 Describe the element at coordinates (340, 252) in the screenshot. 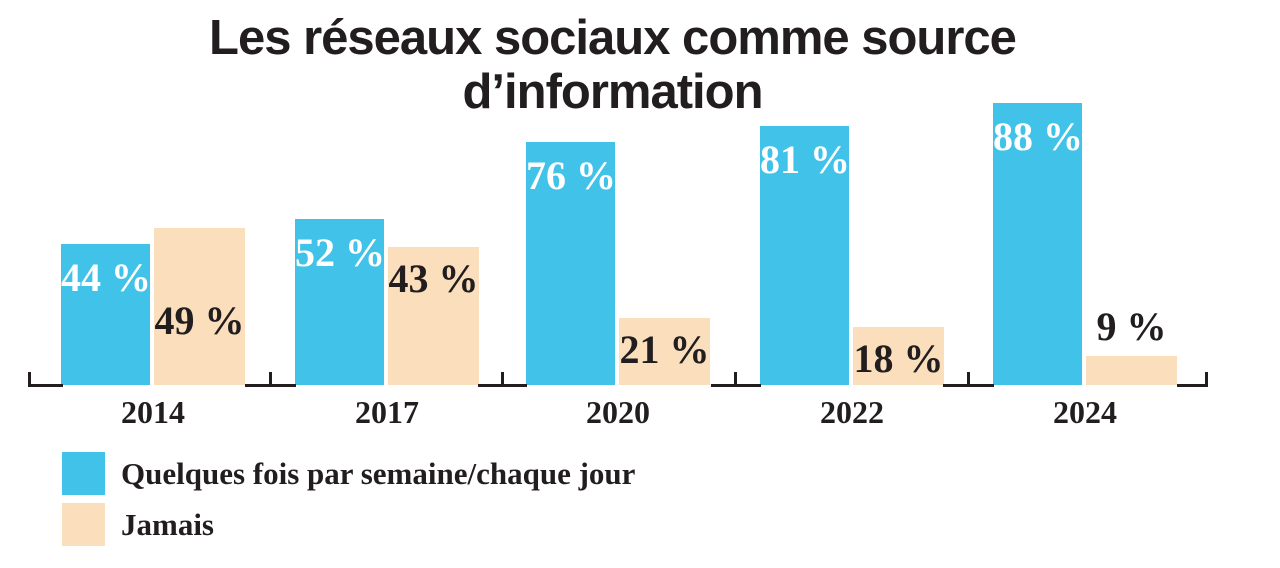

I see `bar-value-label: 52 %` at that location.